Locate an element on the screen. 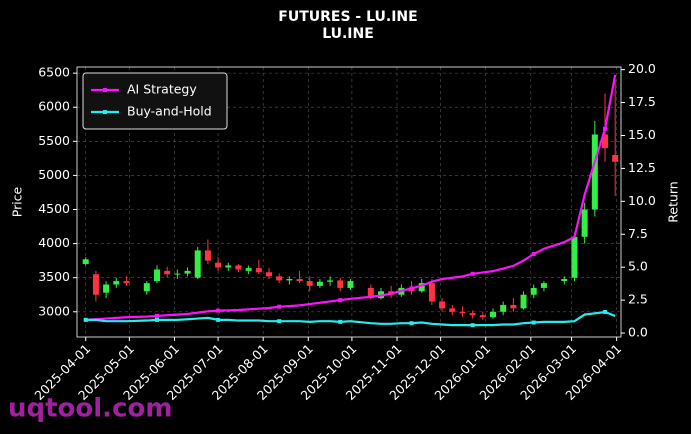 Image resolution: width=691 pixels, height=434 pixels. y-tick-label: 5000 is located at coordinates (54, 174).